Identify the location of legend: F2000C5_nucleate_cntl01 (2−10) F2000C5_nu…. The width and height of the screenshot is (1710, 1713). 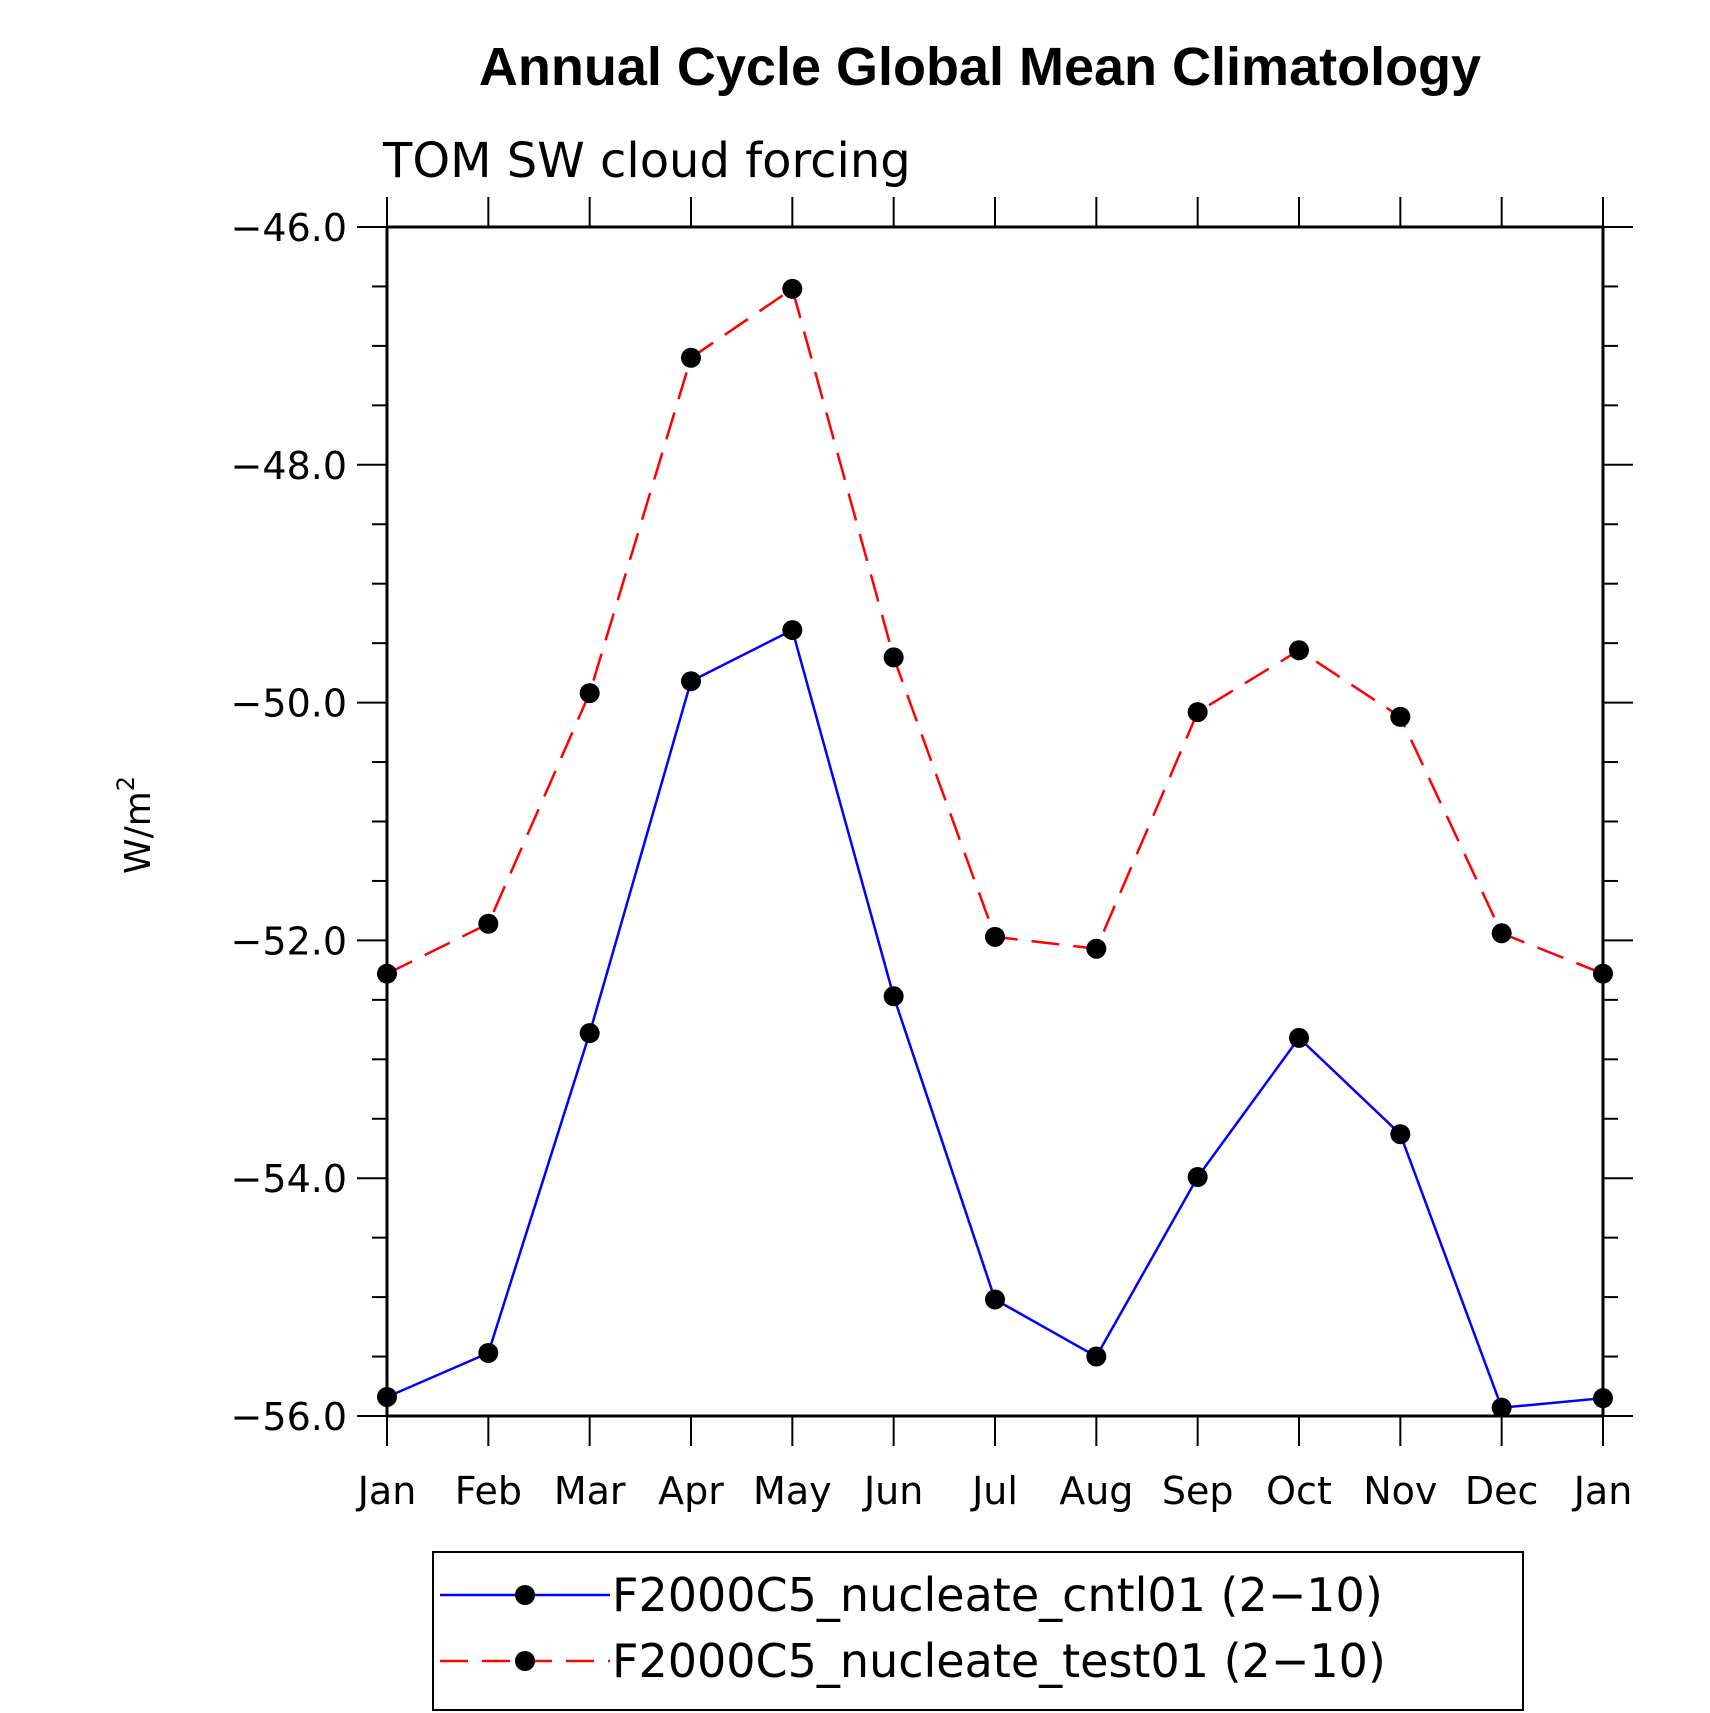
(978, 1631).